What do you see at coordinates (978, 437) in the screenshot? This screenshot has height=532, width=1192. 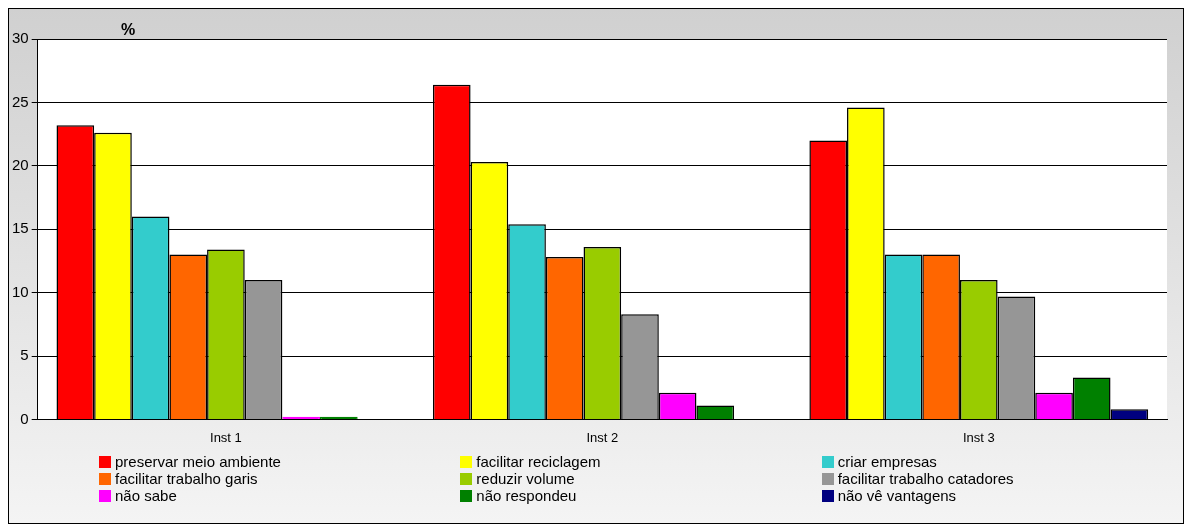 I see `x-tick-label: Inst 3` at bounding box center [978, 437].